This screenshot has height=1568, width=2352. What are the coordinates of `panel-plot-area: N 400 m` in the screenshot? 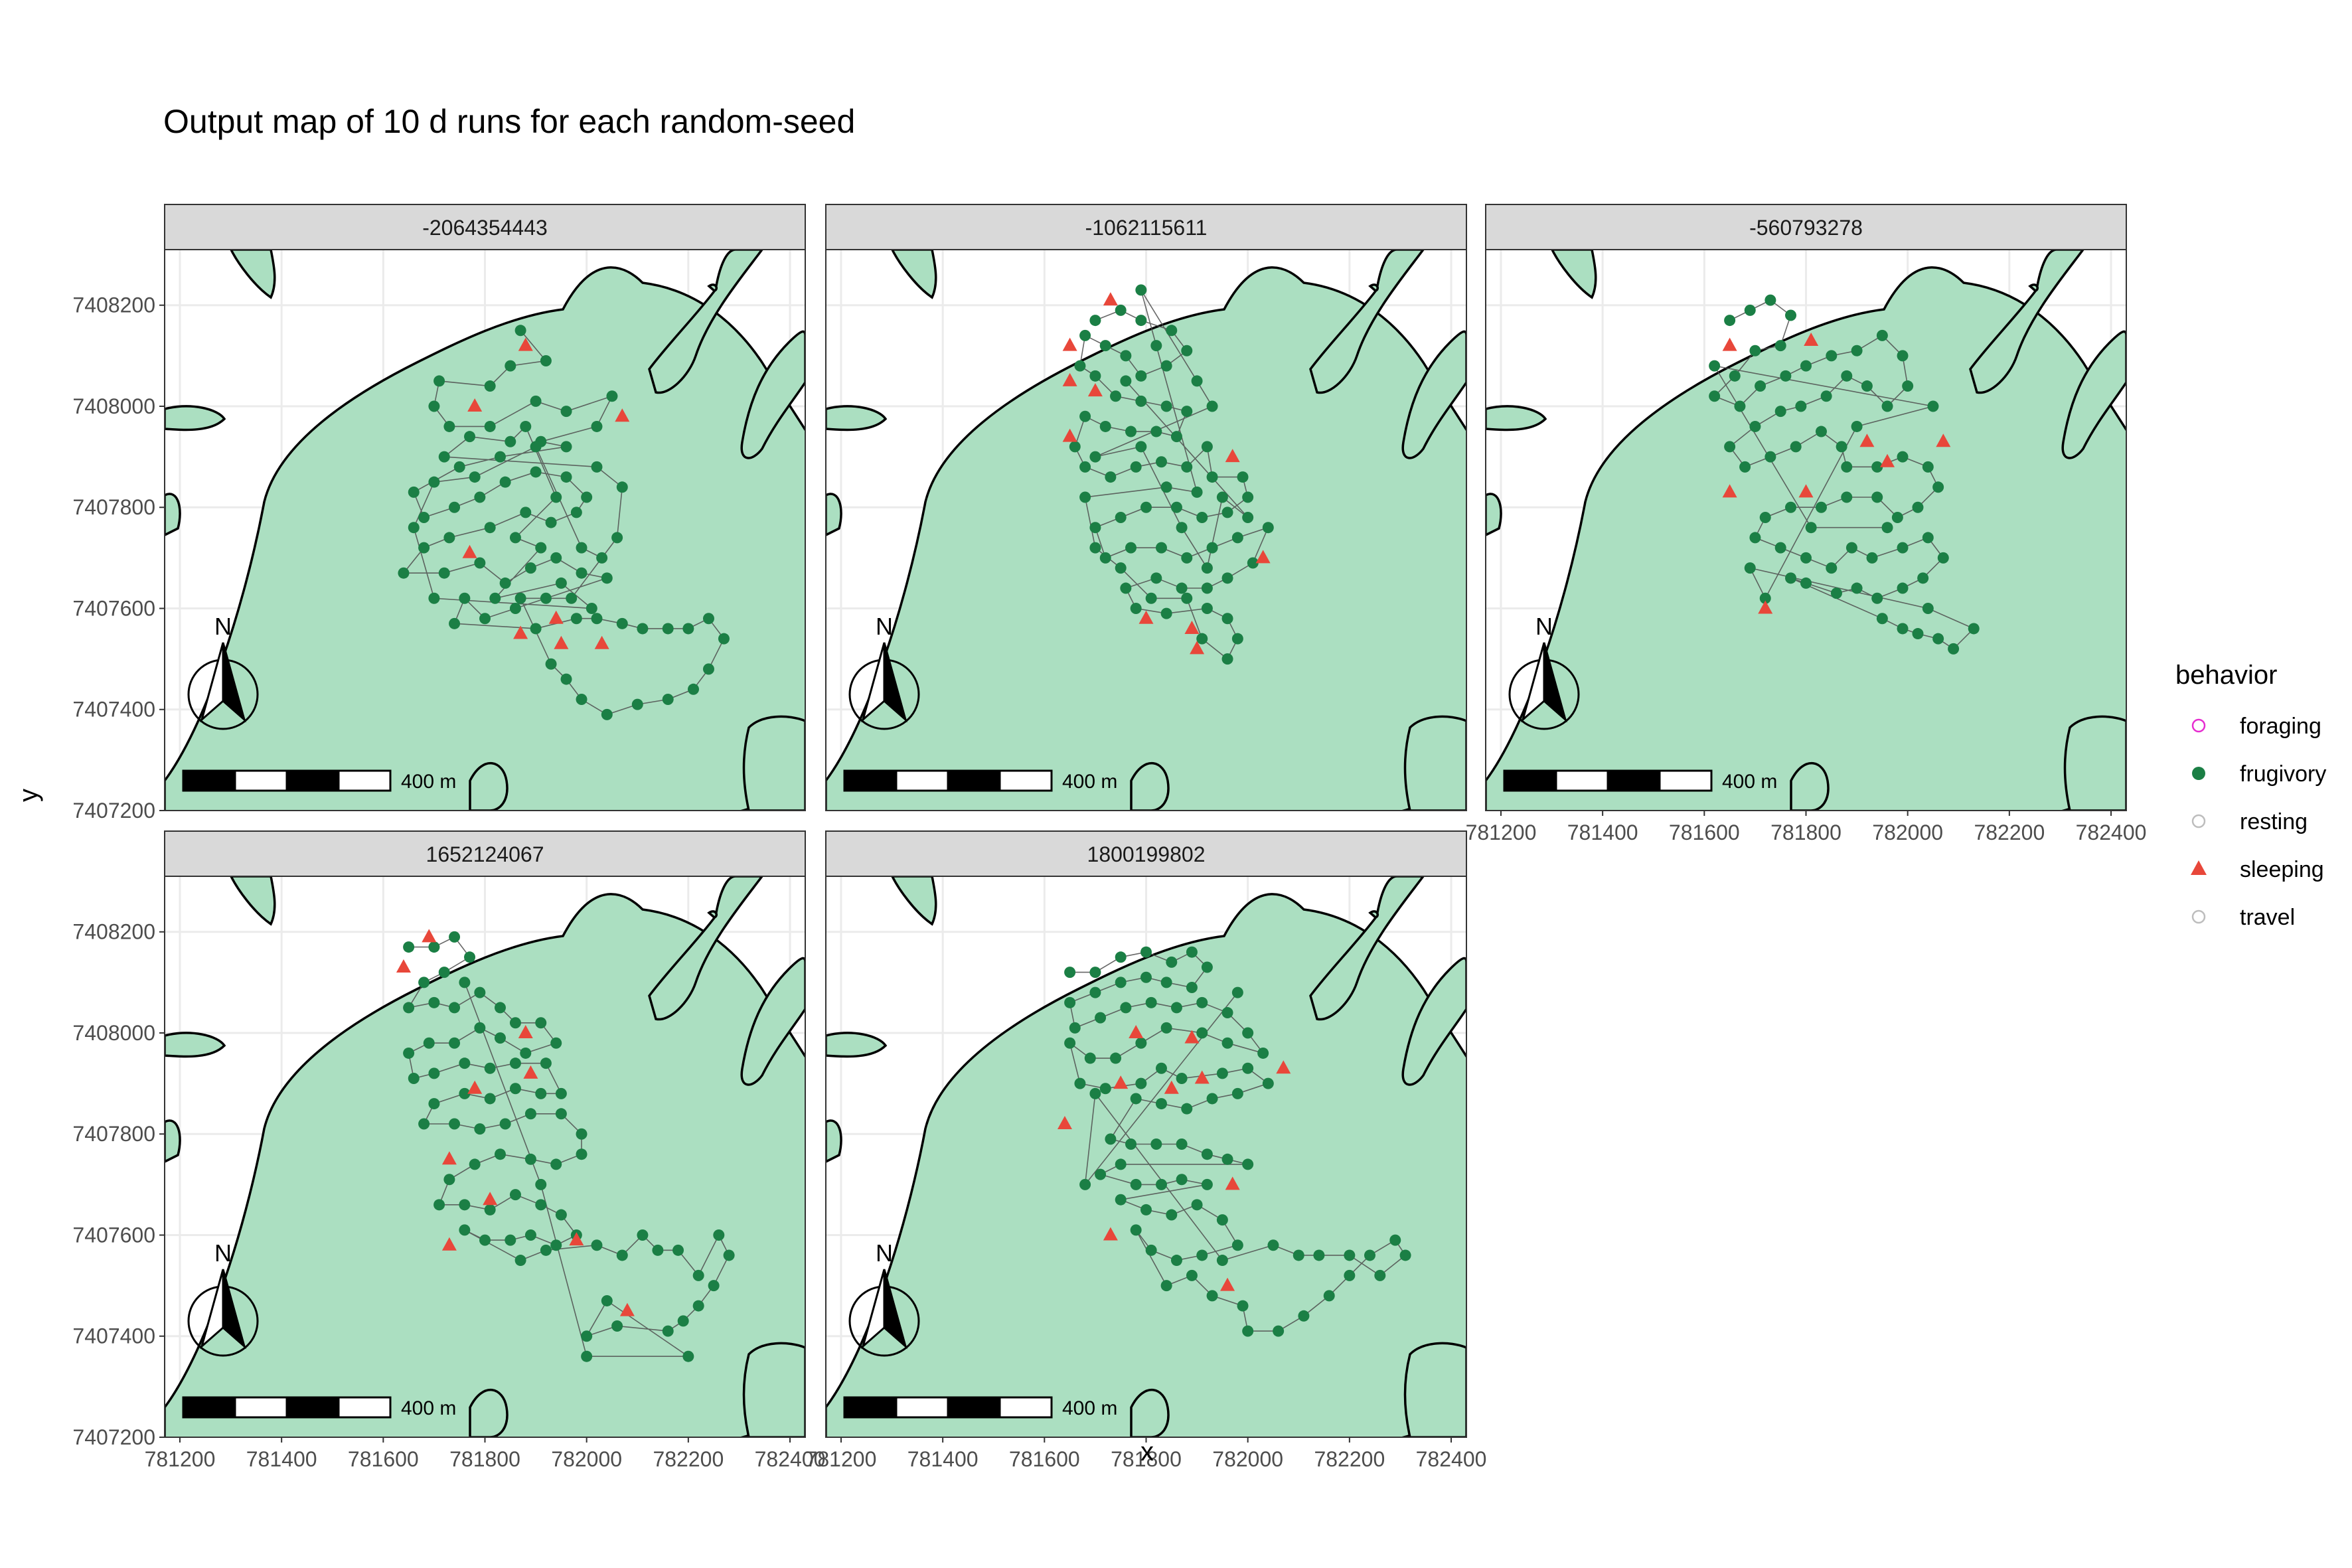 It's located at (1146, 1157).